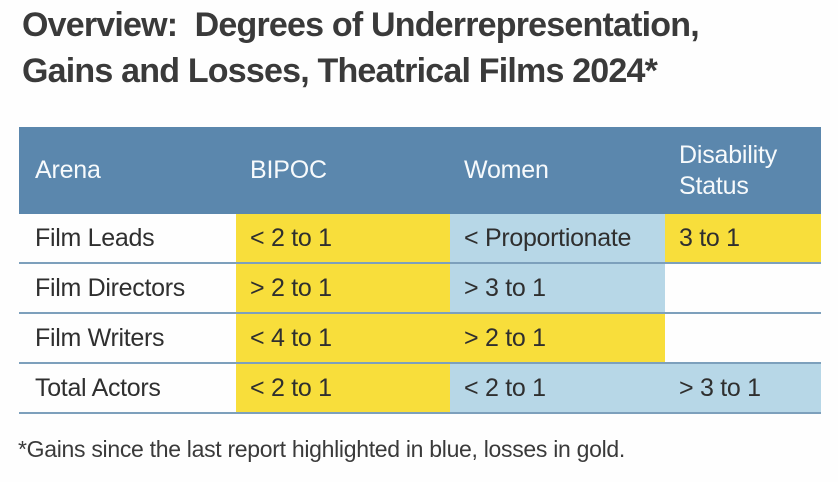  Describe the element at coordinates (557, 388) in the screenshot. I see `cell-women: < 2 to 1` at that location.